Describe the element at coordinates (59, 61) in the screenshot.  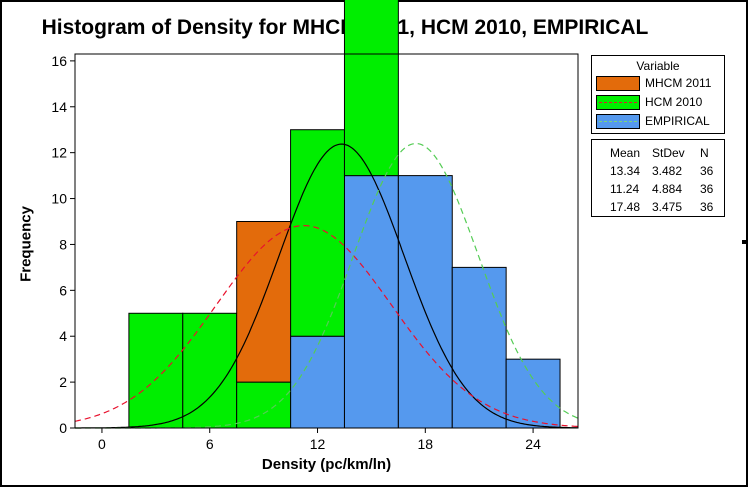
I see `y-tick-label: 16` at that location.